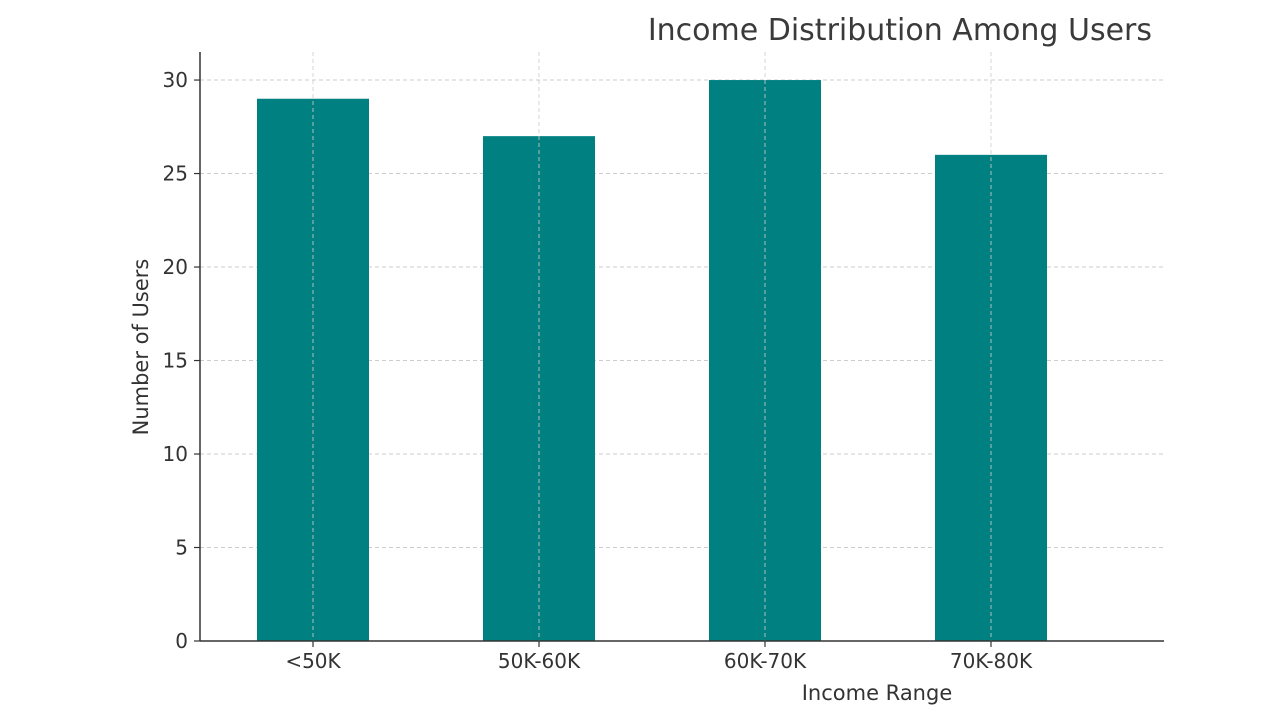 Image resolution: width=1280 pixels, height=720 pixels. Describe the element at coordinates (175, 361) in the screenshot. I see `y-tick-label: 15` at that location.